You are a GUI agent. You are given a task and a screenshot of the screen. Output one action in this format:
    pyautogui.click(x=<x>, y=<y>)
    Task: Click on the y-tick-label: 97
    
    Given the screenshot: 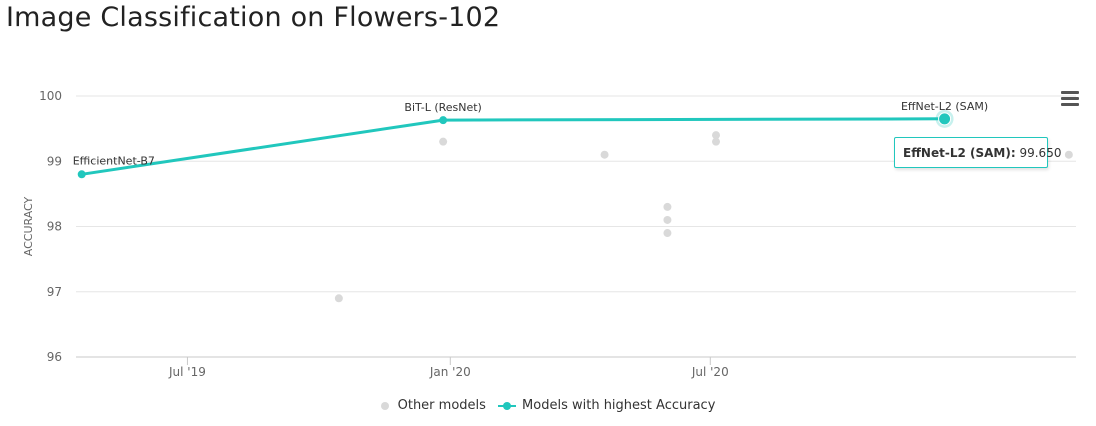 What is the action you would take?
    pyautogui.click(x=54, y=292)
    